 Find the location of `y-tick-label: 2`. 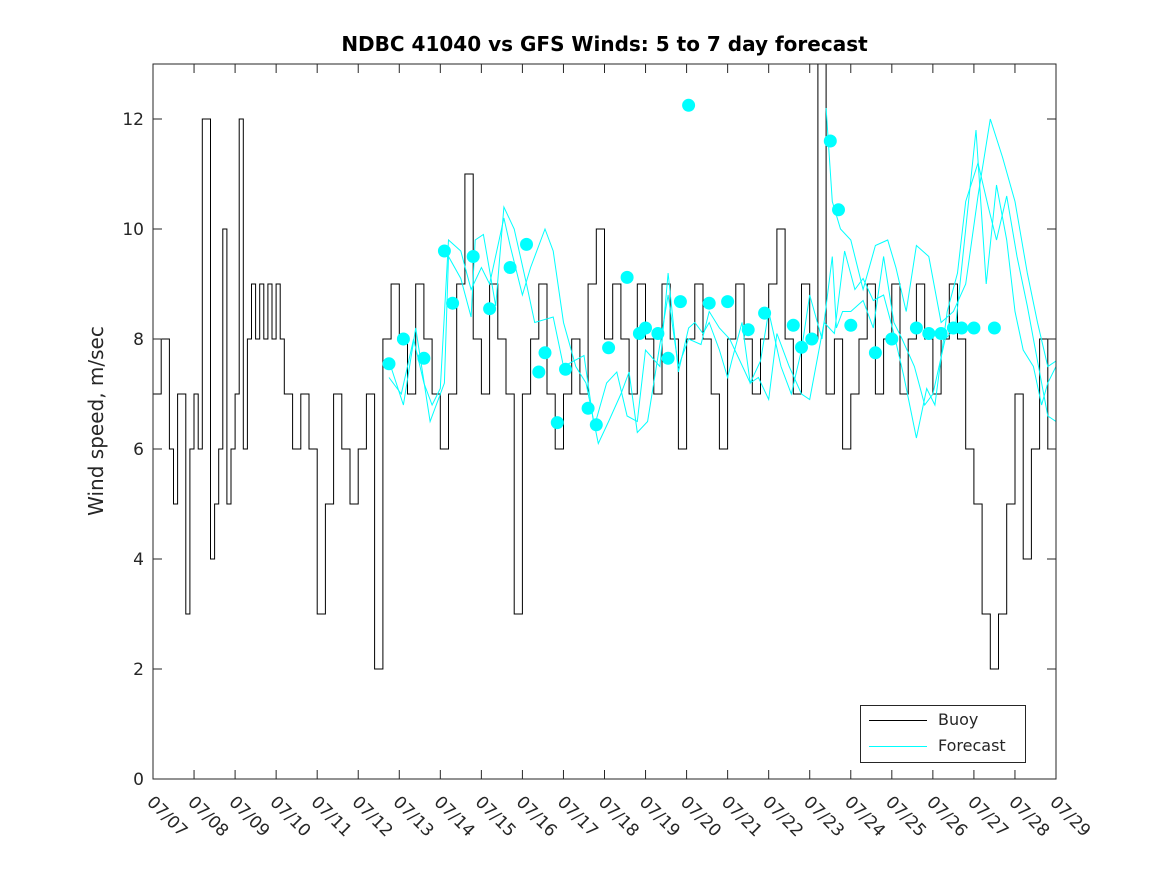

y-tick-label: 2 is located at coordinates (138, 670).